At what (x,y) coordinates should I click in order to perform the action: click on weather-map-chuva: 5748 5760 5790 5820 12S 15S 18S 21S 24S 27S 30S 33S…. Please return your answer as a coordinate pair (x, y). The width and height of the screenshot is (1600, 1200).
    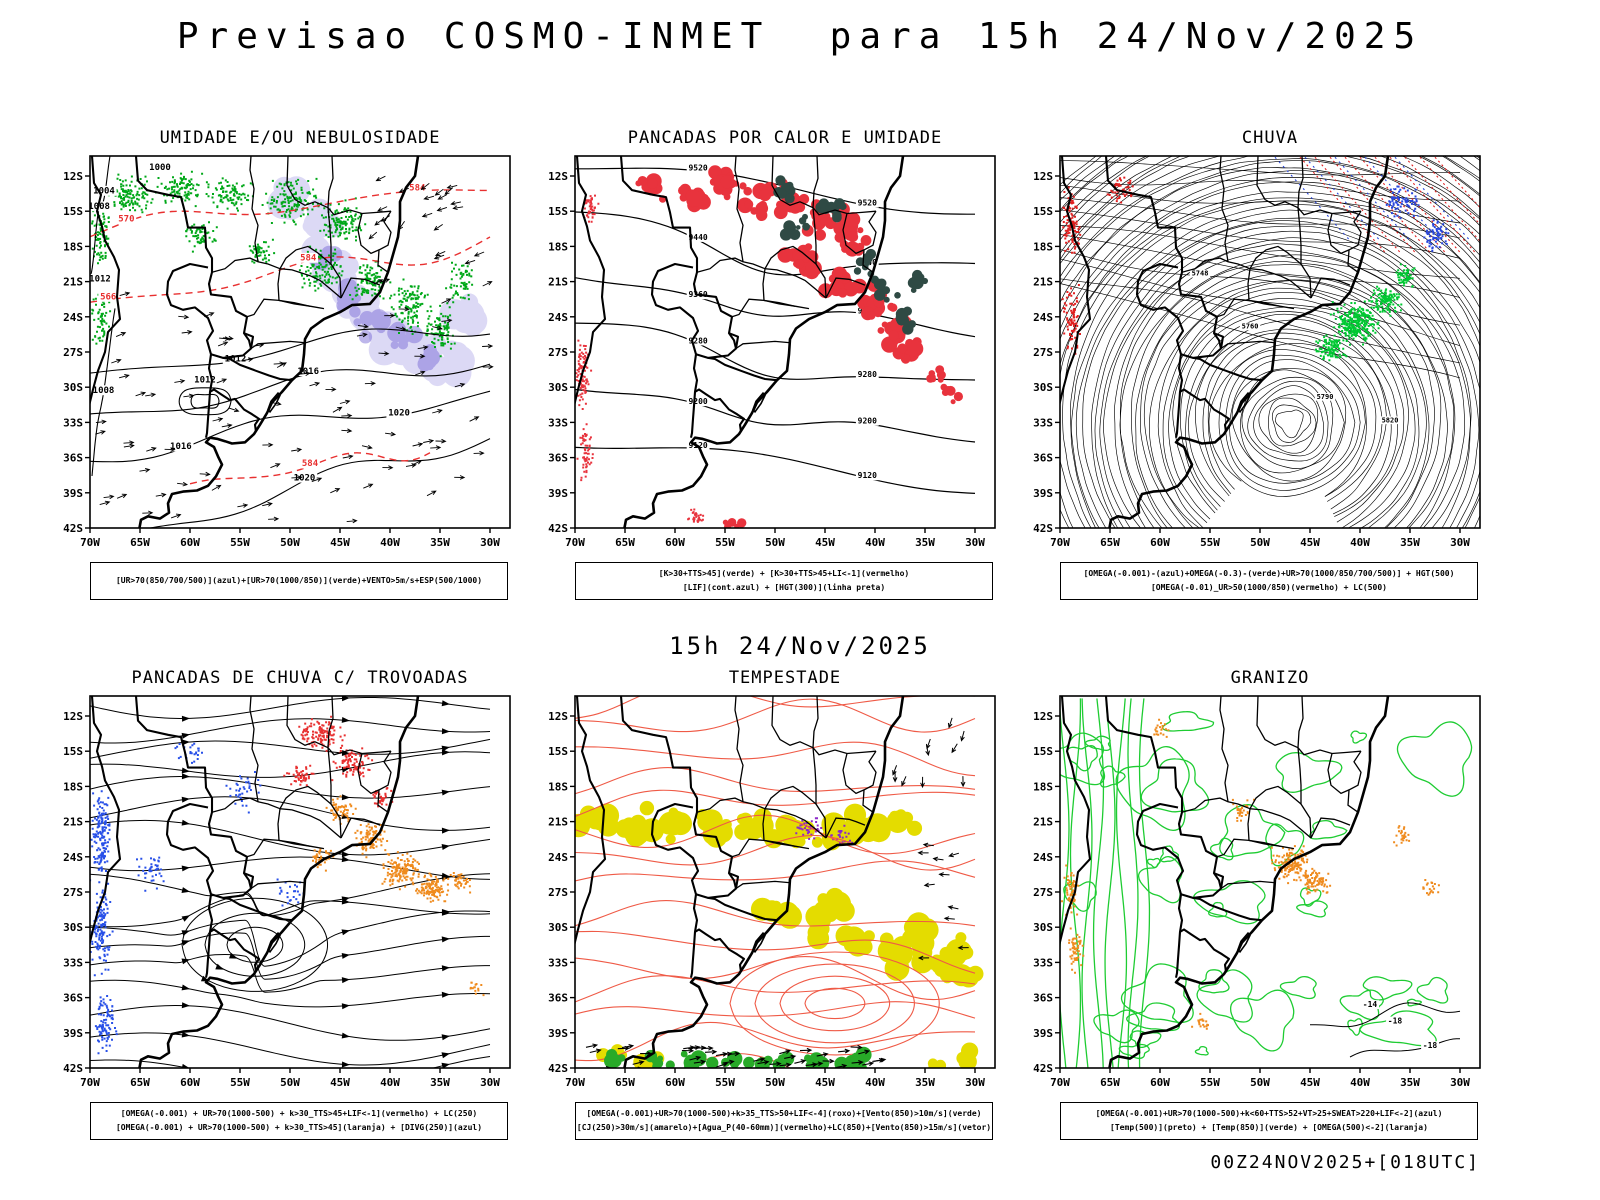
    Looking at the image, I should click on (1257, 352).